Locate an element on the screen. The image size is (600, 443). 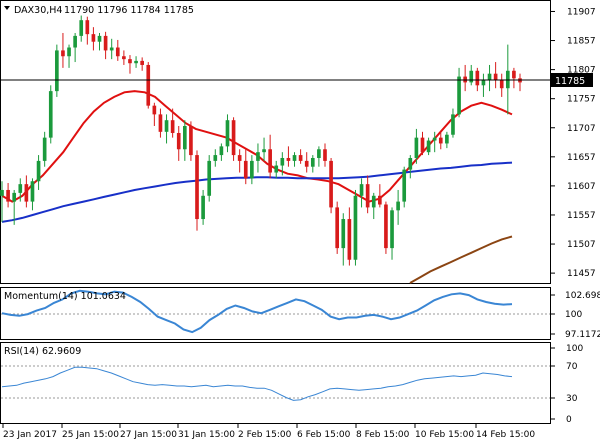
time-axis-label: 31 Jan 15:00 is located at coordinates (206, 435).